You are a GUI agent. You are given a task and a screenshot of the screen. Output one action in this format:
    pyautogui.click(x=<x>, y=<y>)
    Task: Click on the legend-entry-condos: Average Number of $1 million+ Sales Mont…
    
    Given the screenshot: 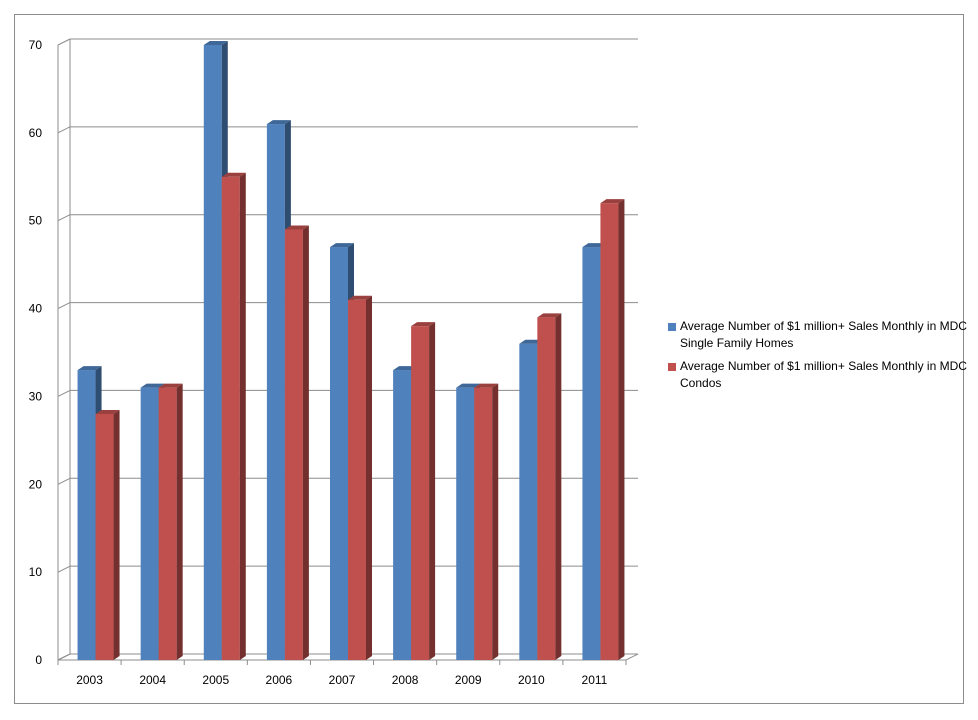 What is the action you would take?
    pyautogui.click(x=818, y=375)
    